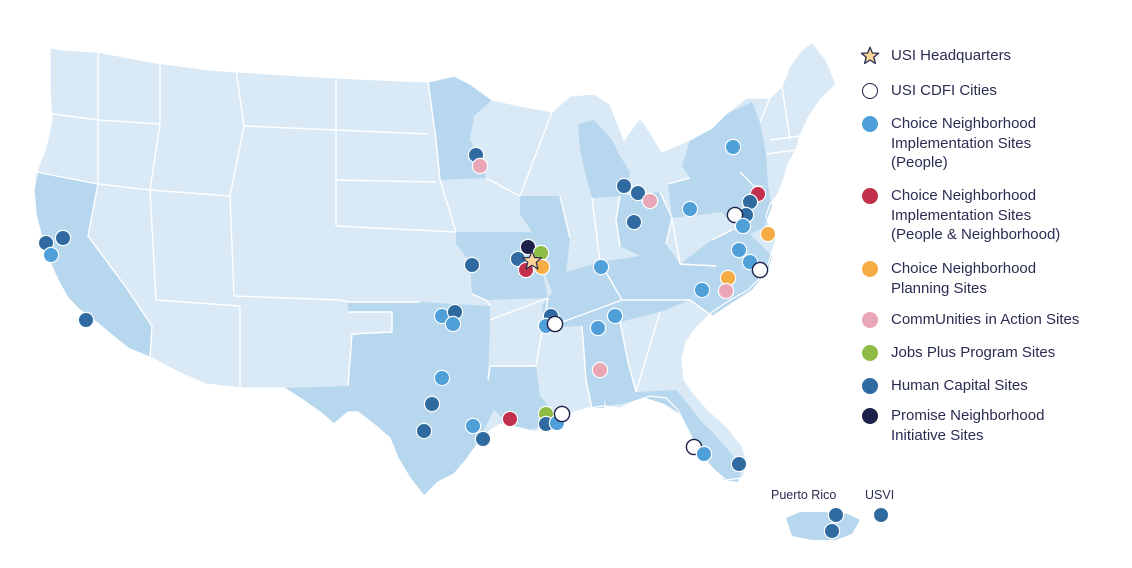 The image size is (1132, 568). I want to click on star-icon, so click(870, 56).